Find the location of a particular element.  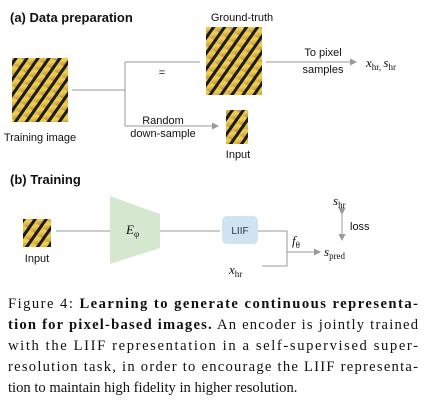

equals: = is located at coordinates (162, 73).